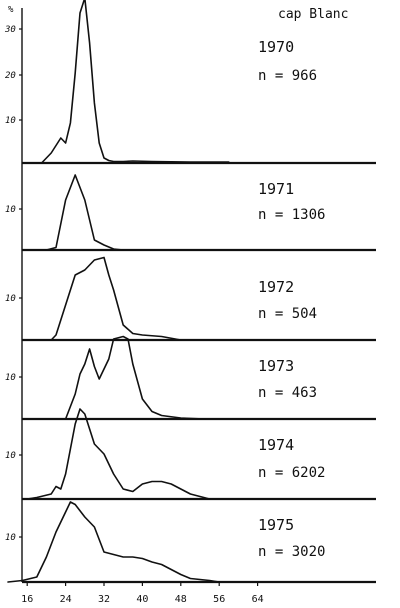  Describe the element at coordinates (276, 525) in the screenshot. I see `year-label-1975: 1975` at that location.